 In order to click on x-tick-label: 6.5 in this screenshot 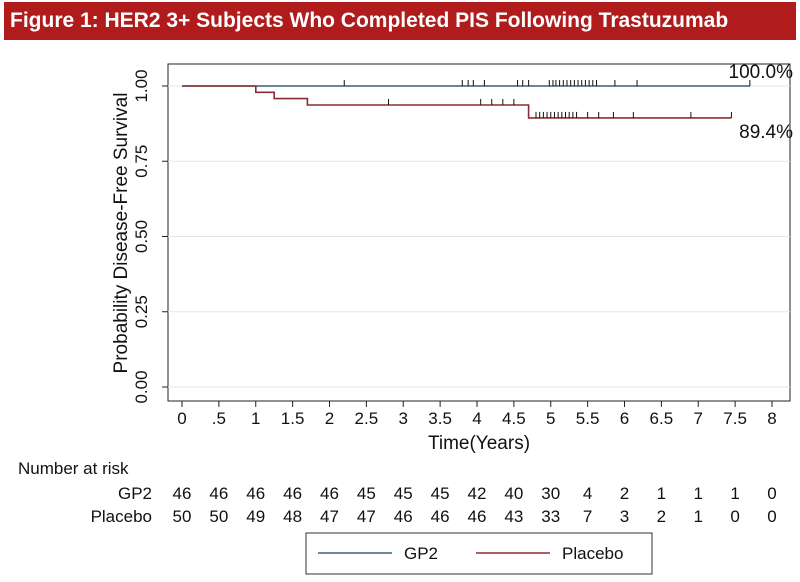, I will do `click(662, 418)`.